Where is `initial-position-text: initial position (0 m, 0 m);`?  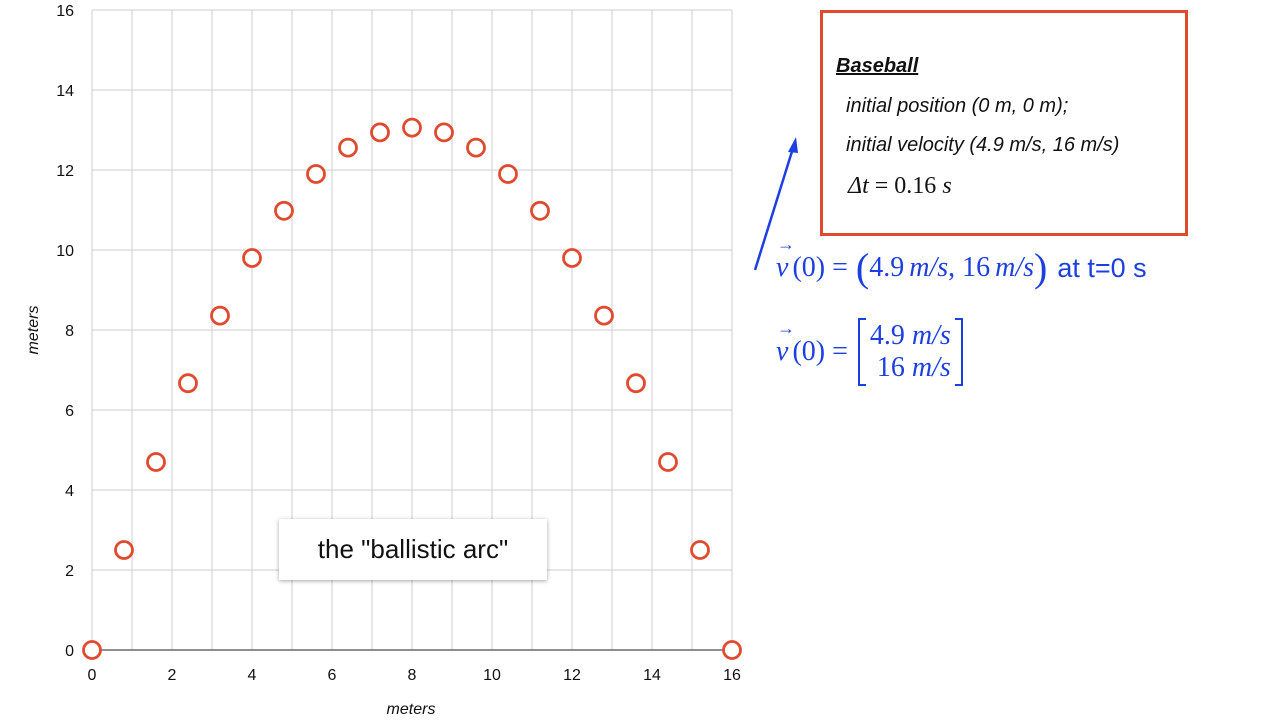 initial-position-text: initial position (0 m, 0 m); is located at coordinates (957, 106).